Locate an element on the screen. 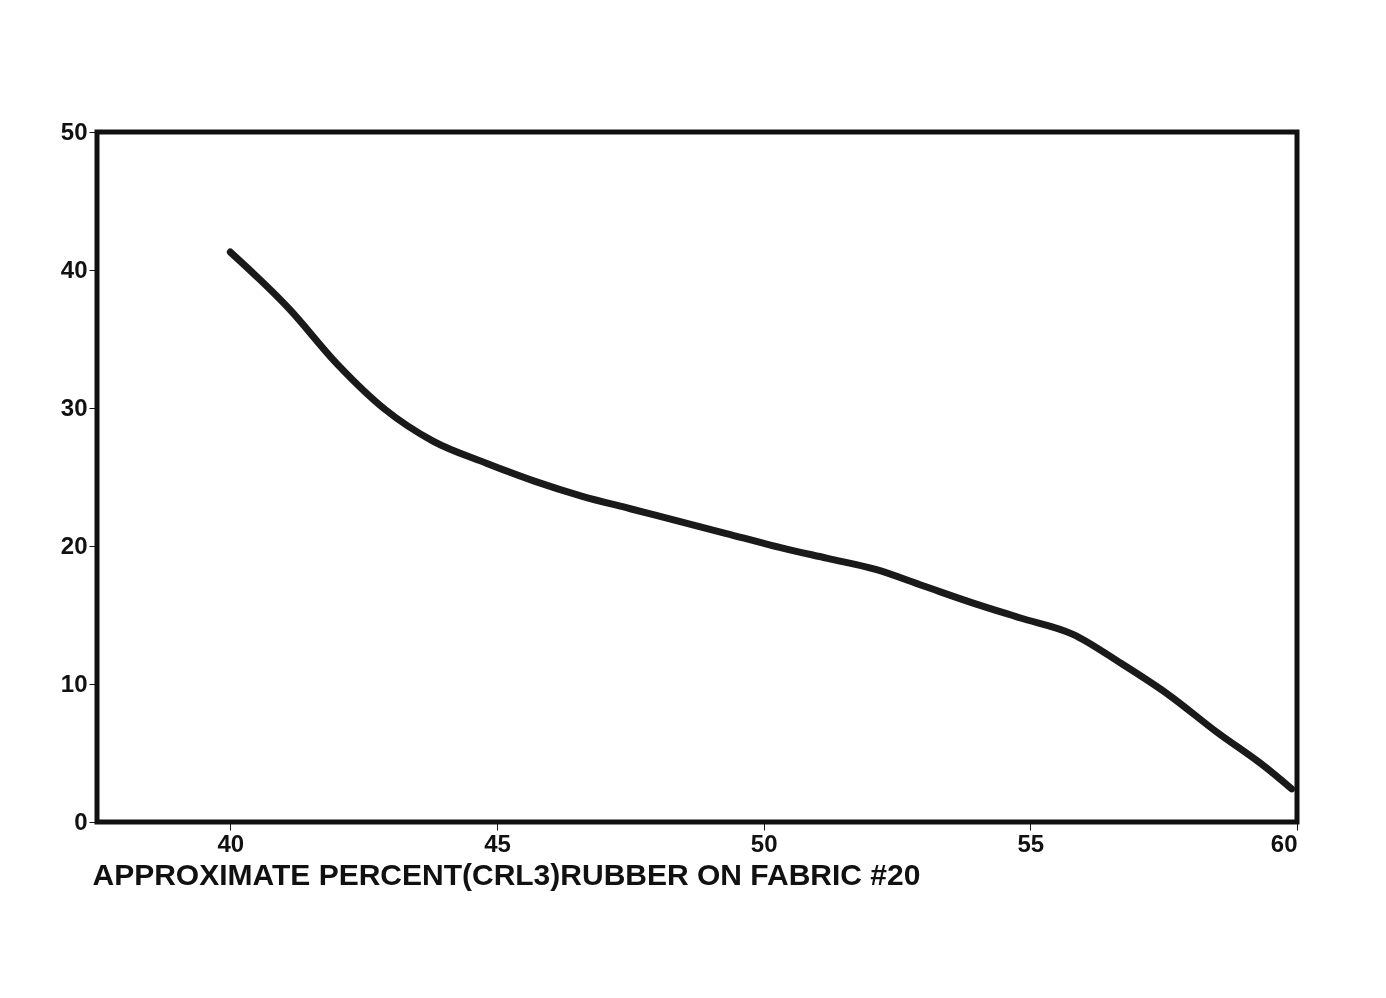 This screenshot has width=1386, height=998. y-tick-label: 0 is located at coordinates (81, 821).